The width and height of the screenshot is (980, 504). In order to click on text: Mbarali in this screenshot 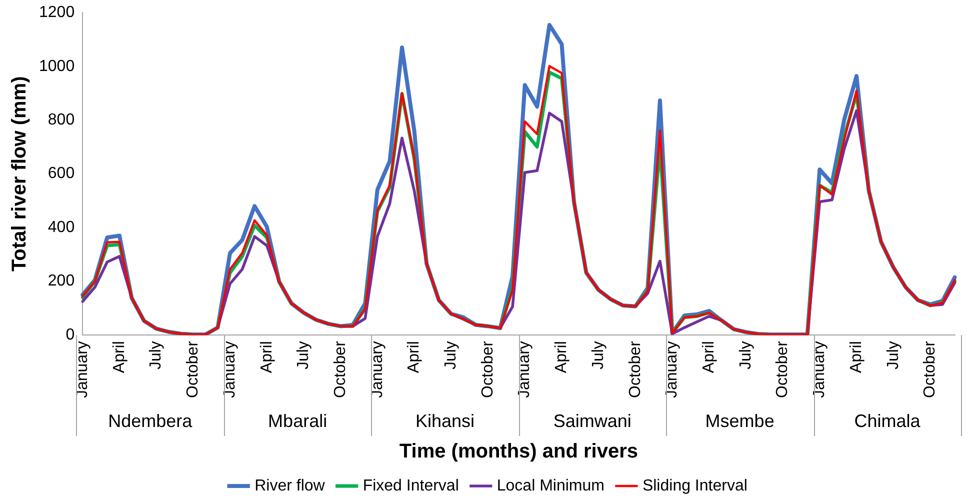, I will do `click(298, 420)`.